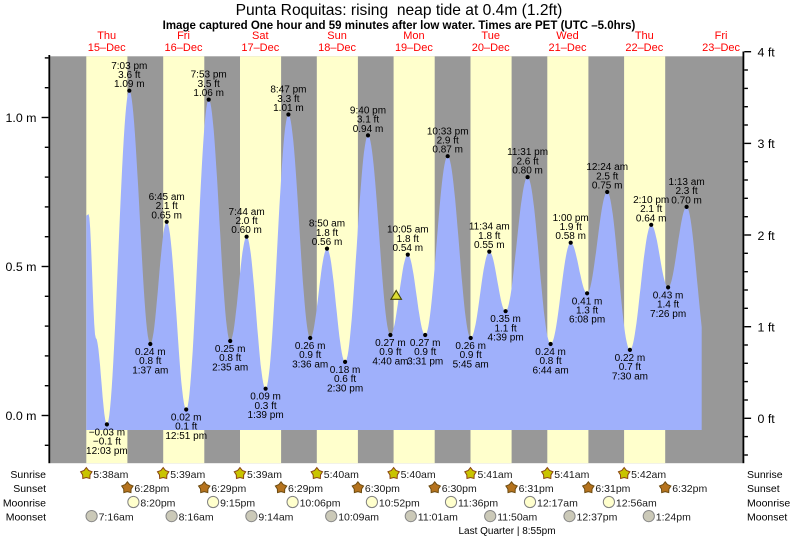 This screenshot has height=543, width=793. What do you see at coordinates (110, 475) in the screenshot?
I see `svg-text: 5:38am` at bounding box center [110, 475].